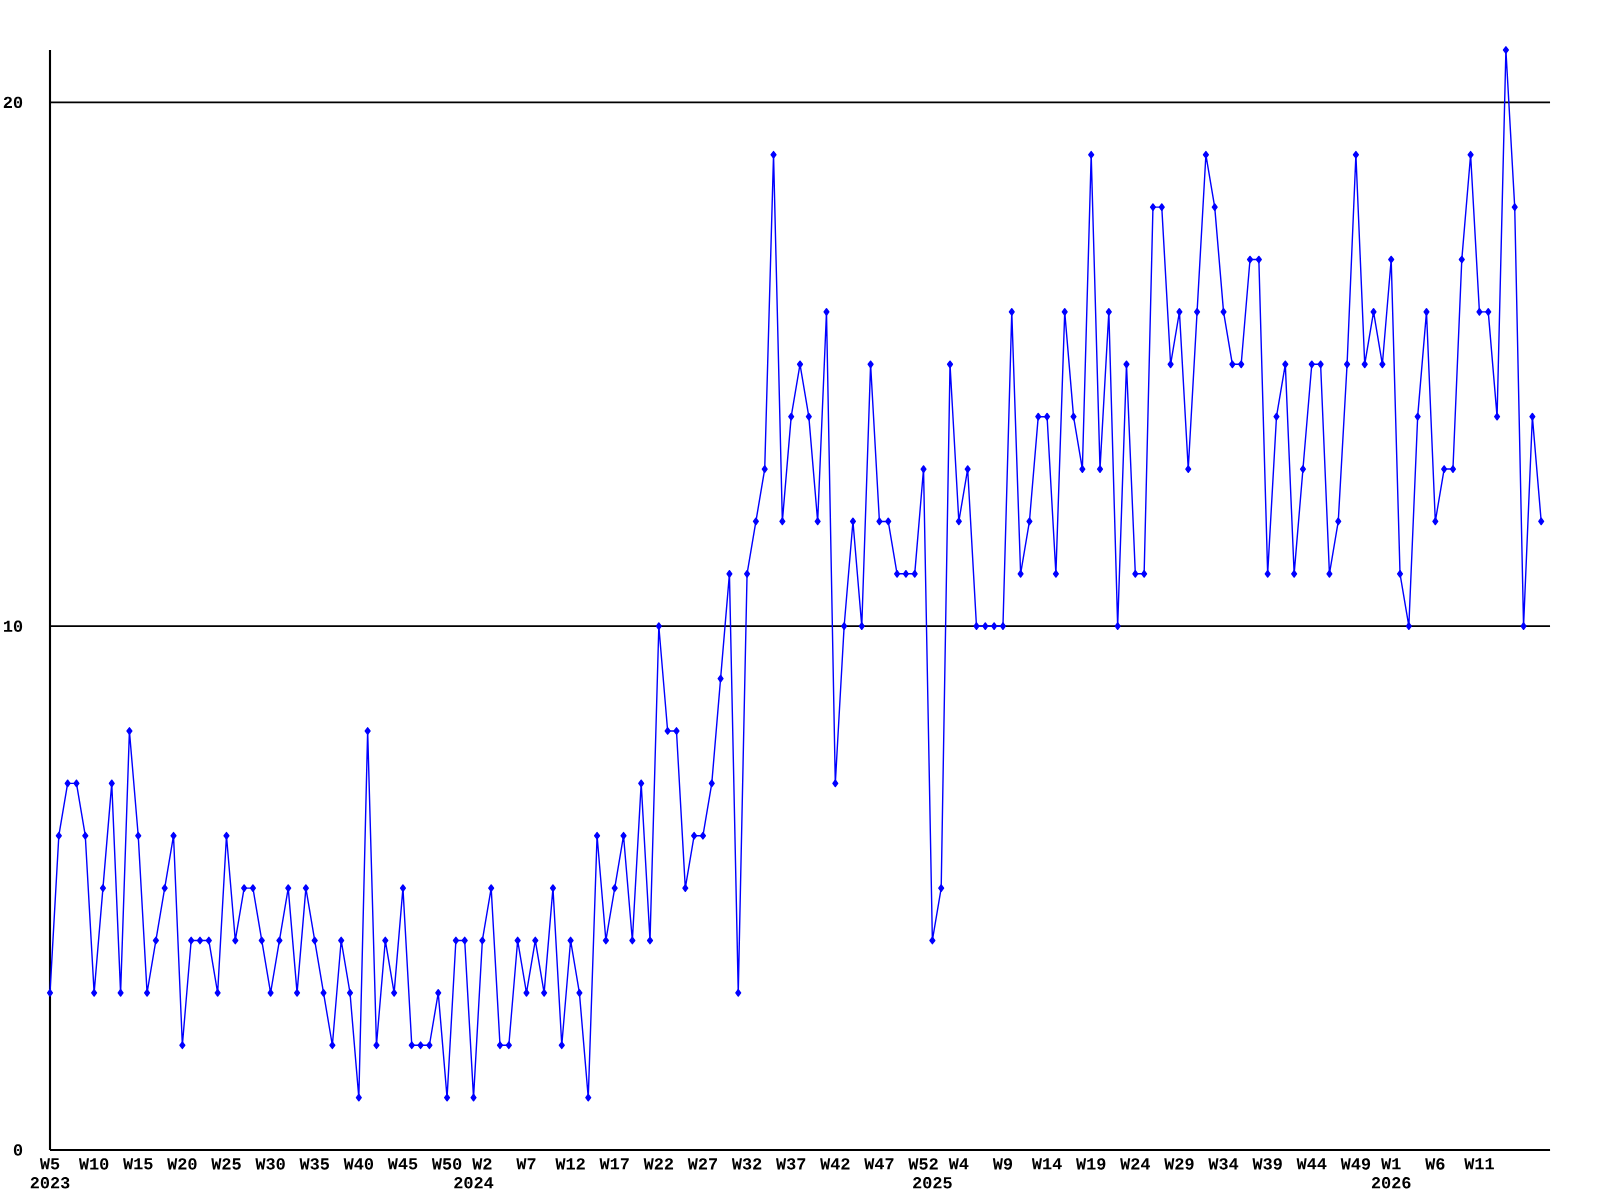 This screenshot has width=1600, height=1200. I want to click on x-tick-label: W42, so click(835, 1164).